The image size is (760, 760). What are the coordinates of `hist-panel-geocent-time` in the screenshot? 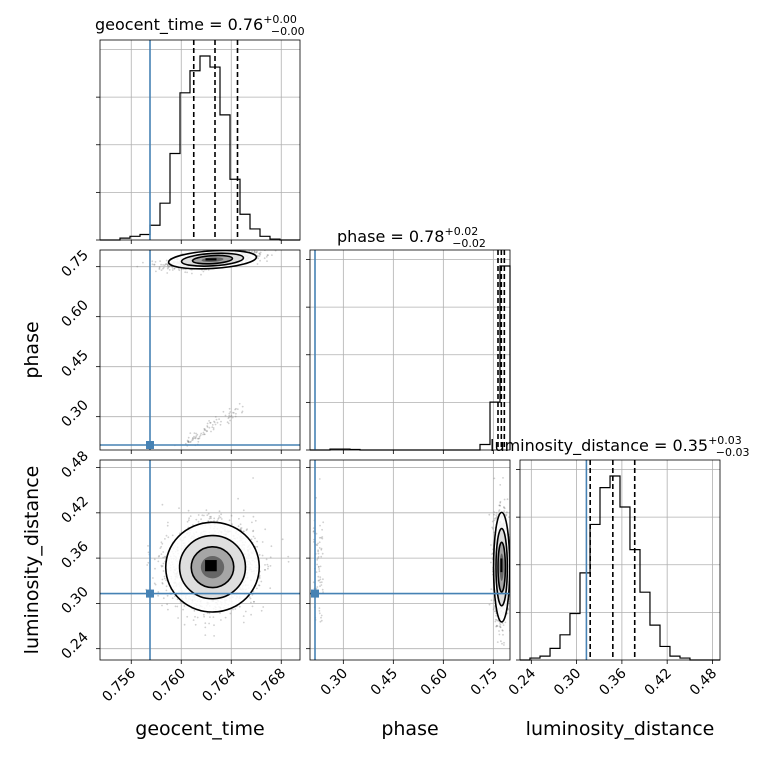 It's located at (198, 141).